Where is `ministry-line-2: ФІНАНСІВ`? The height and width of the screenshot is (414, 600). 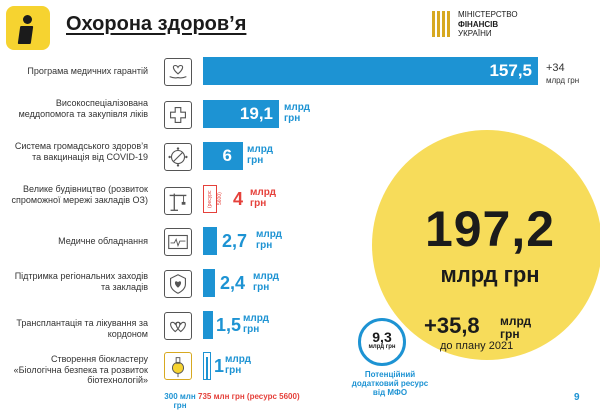
ministry-line-2: ФІНАНСІВ is located at coordinates (478, 24).